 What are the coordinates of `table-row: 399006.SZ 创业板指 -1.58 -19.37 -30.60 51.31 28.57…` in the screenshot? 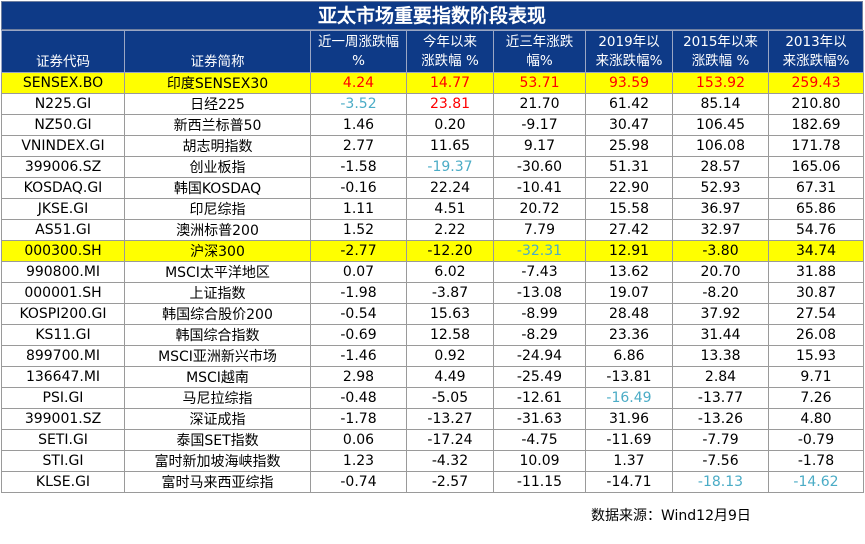 It's located at (432, 167).